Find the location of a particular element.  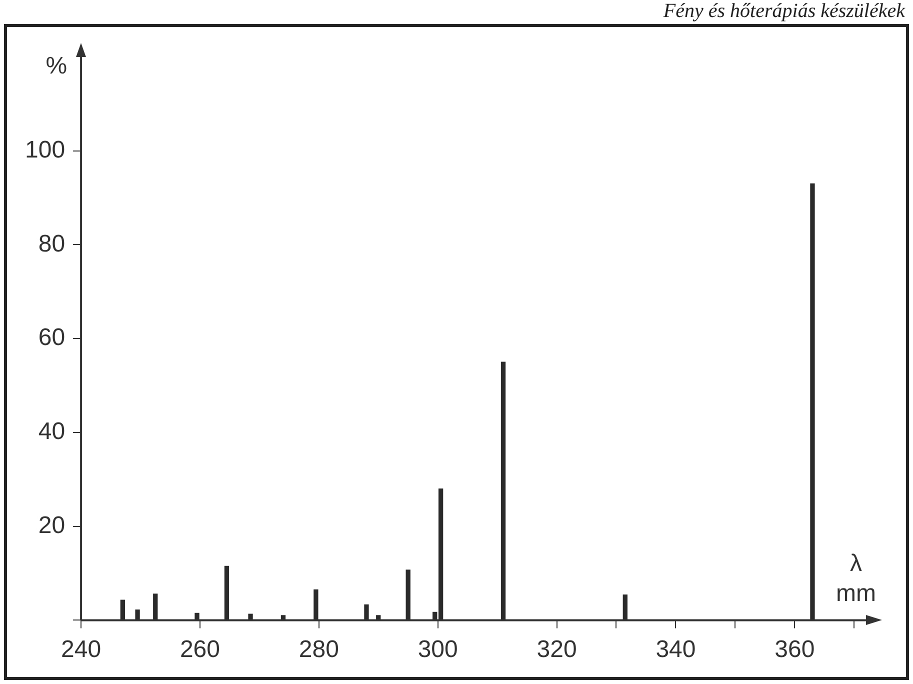

x-axis-title: λ mm is located at coordinates (856, 578).